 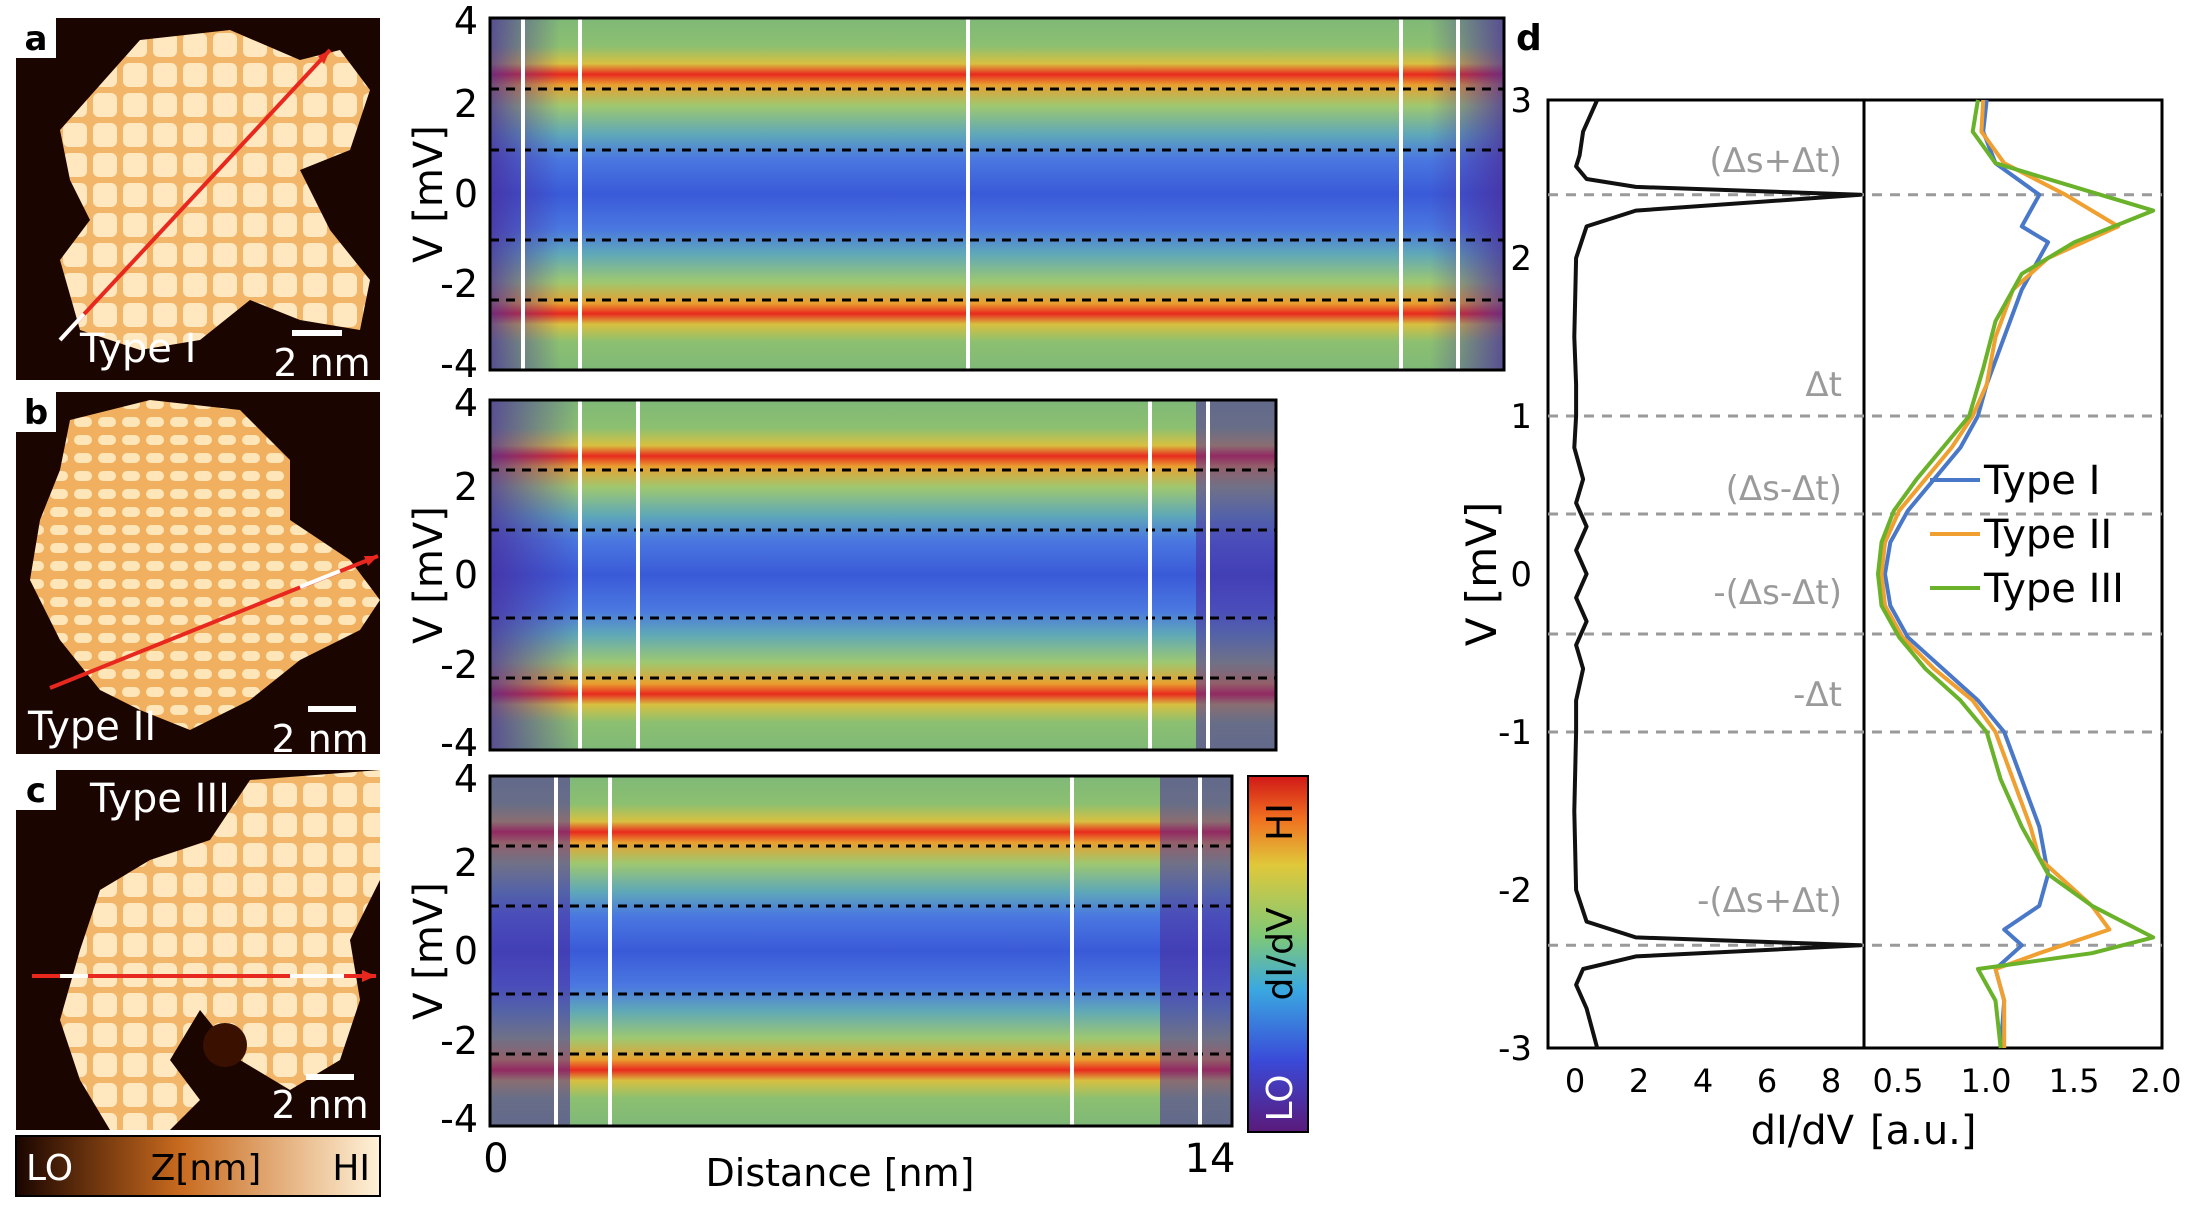 What do you see at coordinates (324, 57) in the screenshot?
I see `panel-a-arrowhead` at bounding box center [324, 57].